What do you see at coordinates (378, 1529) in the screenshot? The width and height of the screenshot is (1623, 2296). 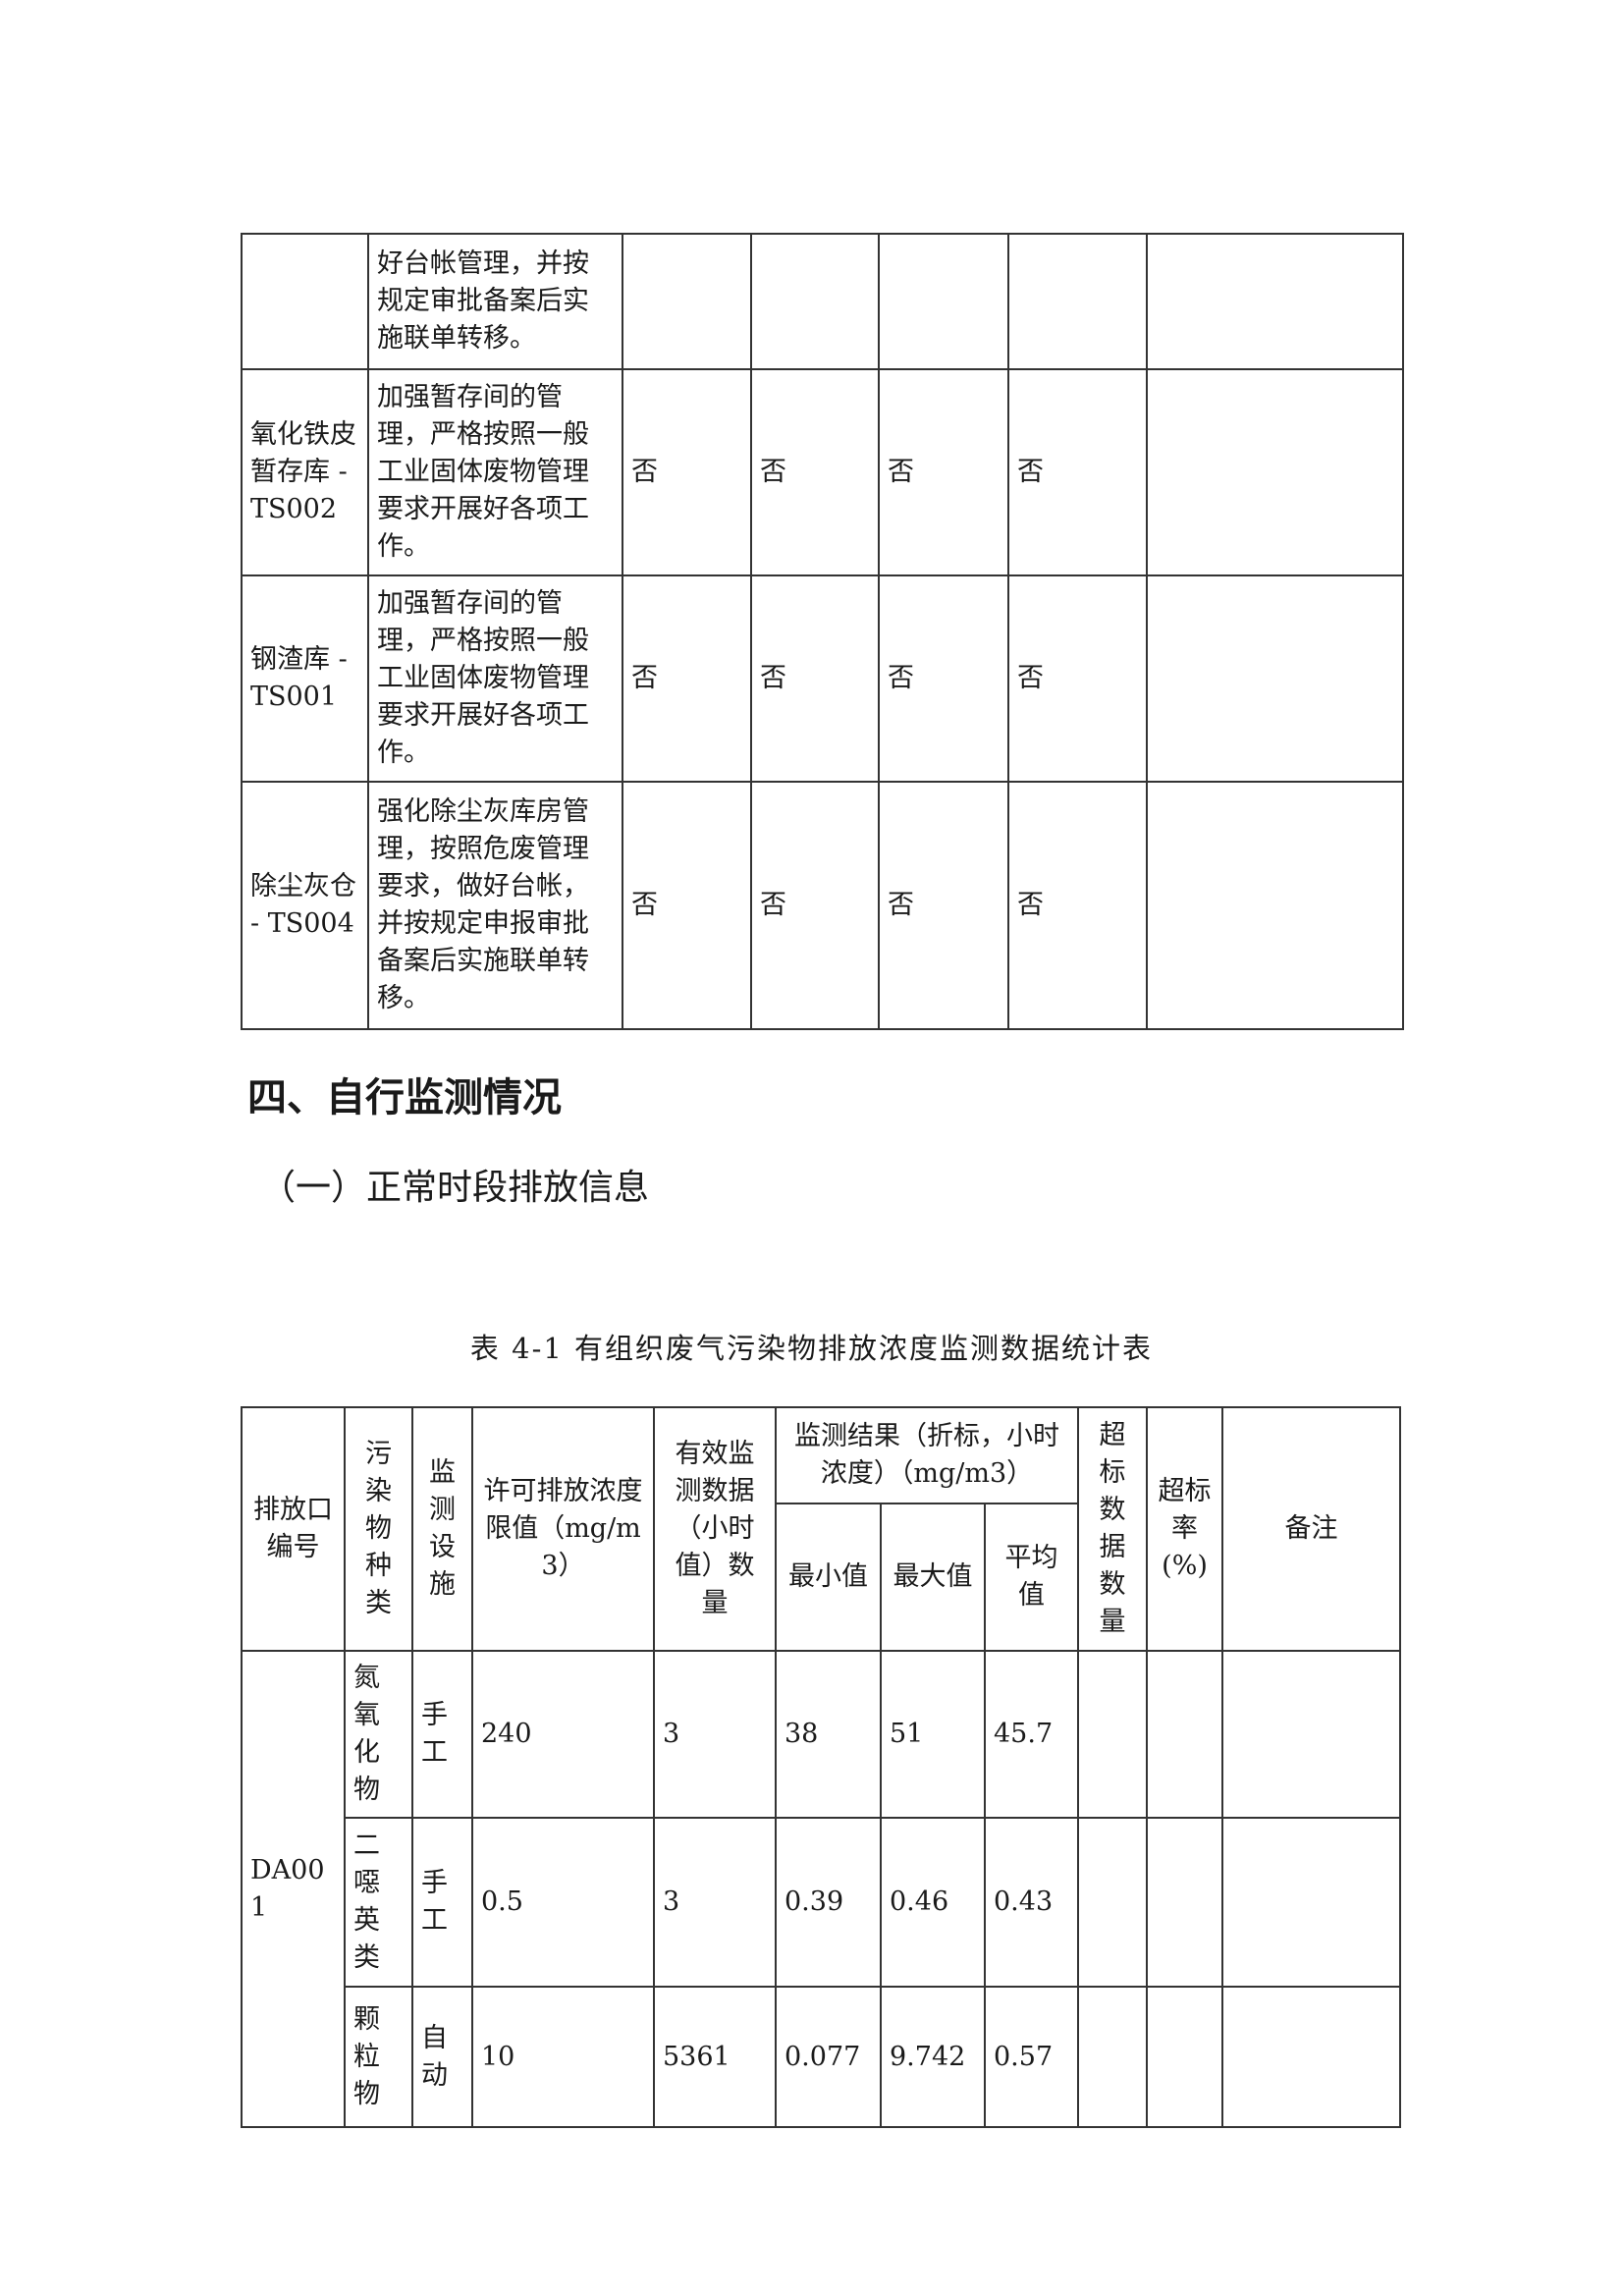 I see `header-pollutant: 污染物种类` at bounding box center [378, 1529].